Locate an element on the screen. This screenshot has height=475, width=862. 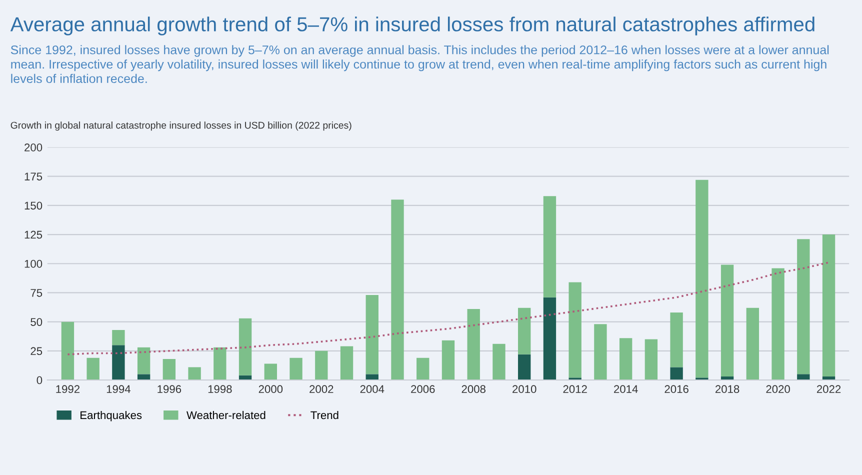
x-tick-label: 2006 is located at coordinates (423, 389).